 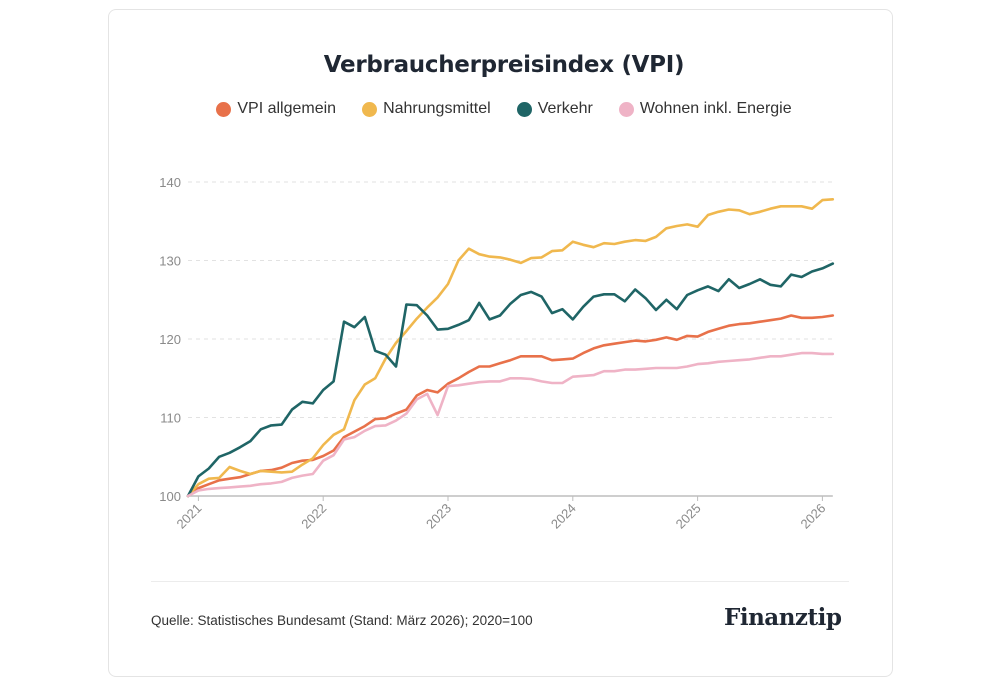 I want to click on legend-item: Nahrungsmittel, so click(x=426, y=109).